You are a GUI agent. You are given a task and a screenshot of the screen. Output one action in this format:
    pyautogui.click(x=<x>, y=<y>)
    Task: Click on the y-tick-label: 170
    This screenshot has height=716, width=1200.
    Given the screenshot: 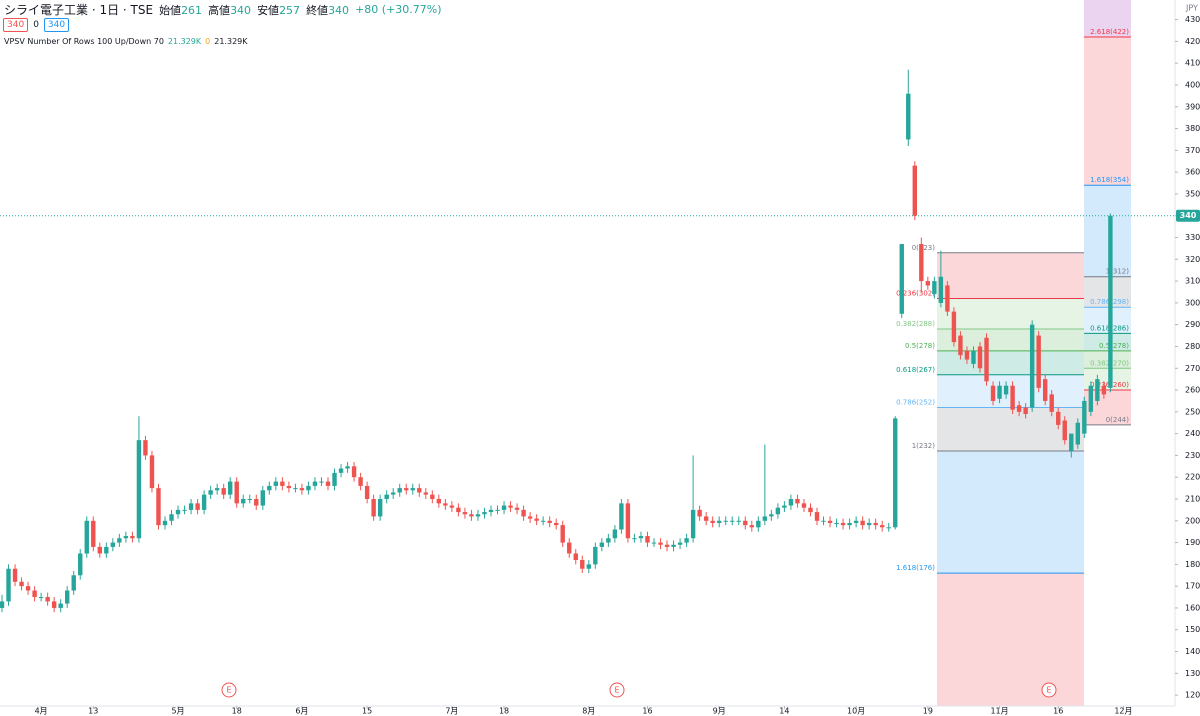 What is the action you would take?
    pyautogui.click(x=1192, y=586)
    